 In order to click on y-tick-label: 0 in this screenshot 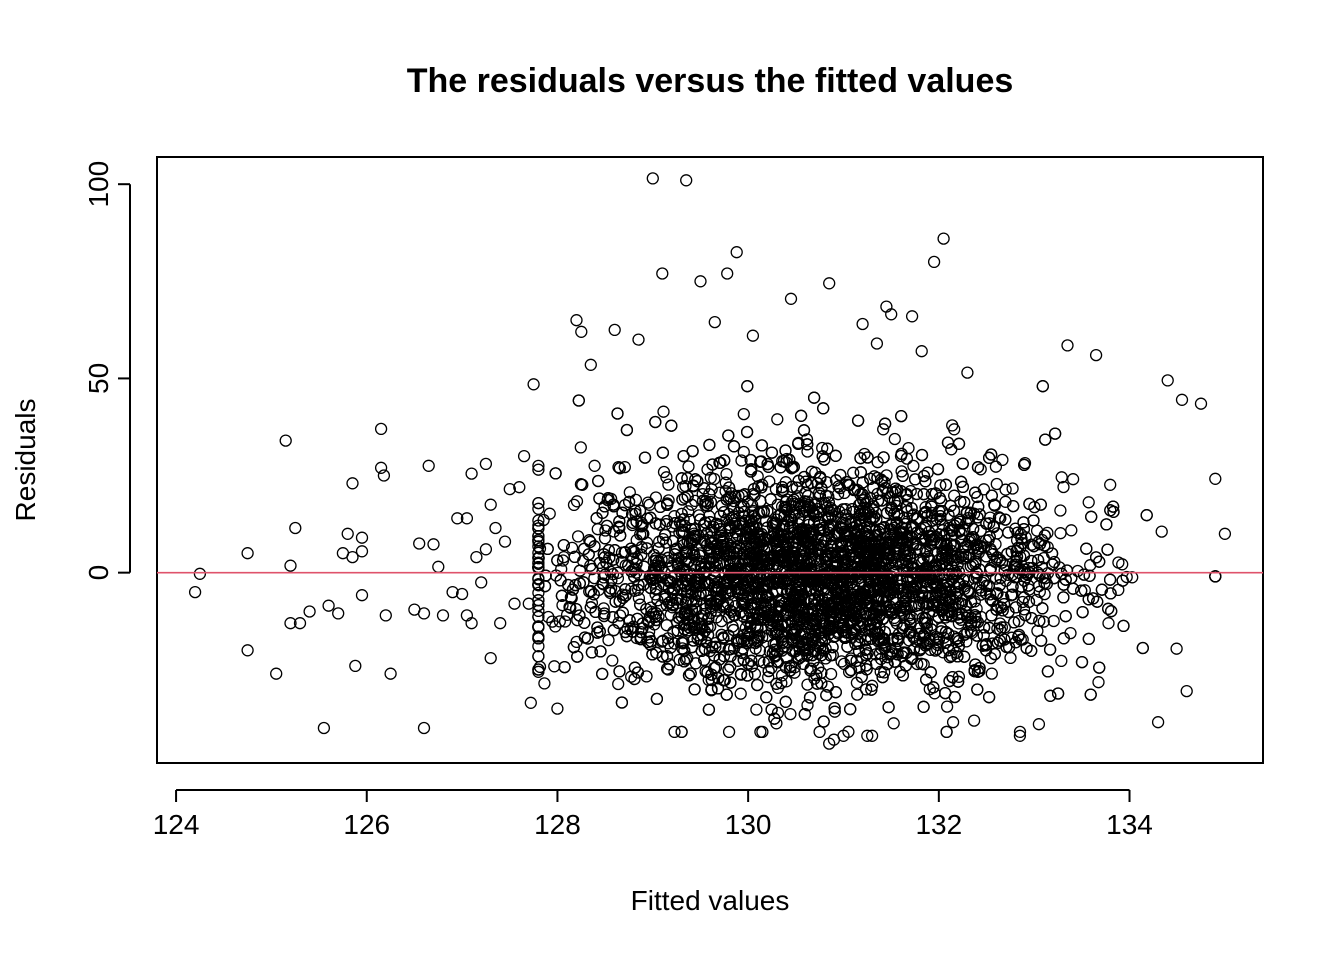, I will do `click(98, 573)`.